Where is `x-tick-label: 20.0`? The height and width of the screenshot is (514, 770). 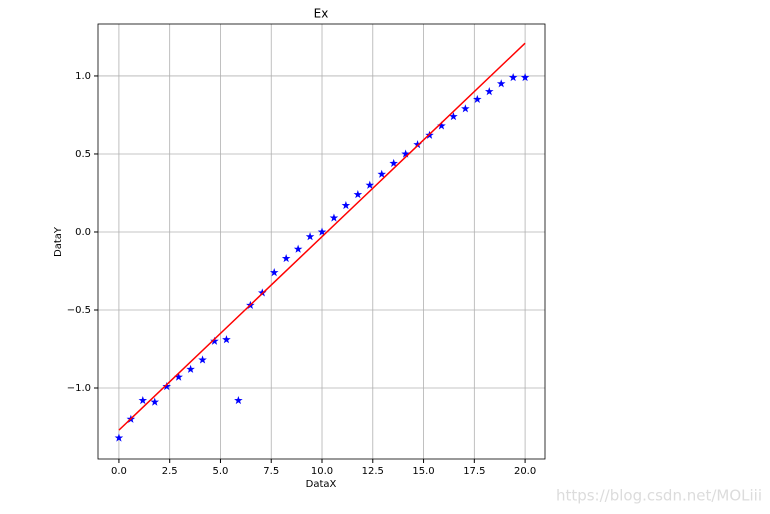
x-tick-label: 20.0 is located at coordinates (525, 471).